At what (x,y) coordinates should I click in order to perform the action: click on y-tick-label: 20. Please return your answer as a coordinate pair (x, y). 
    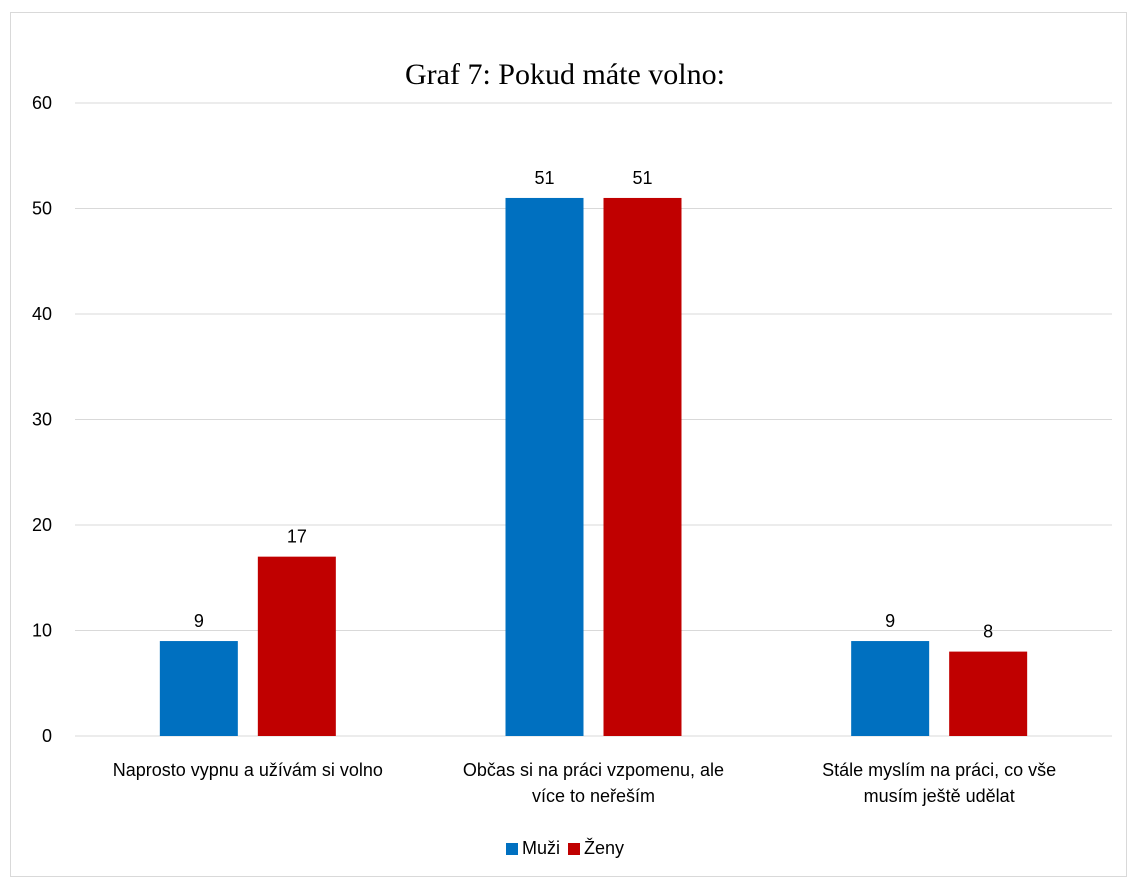
    Looking at the image, I should click on (42, 525).